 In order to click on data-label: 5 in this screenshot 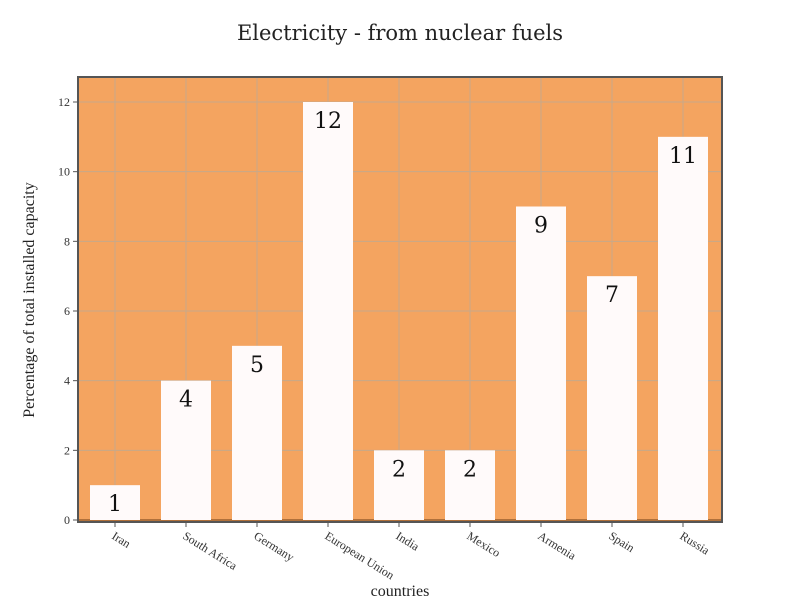, I will do `click(257, 365)`.